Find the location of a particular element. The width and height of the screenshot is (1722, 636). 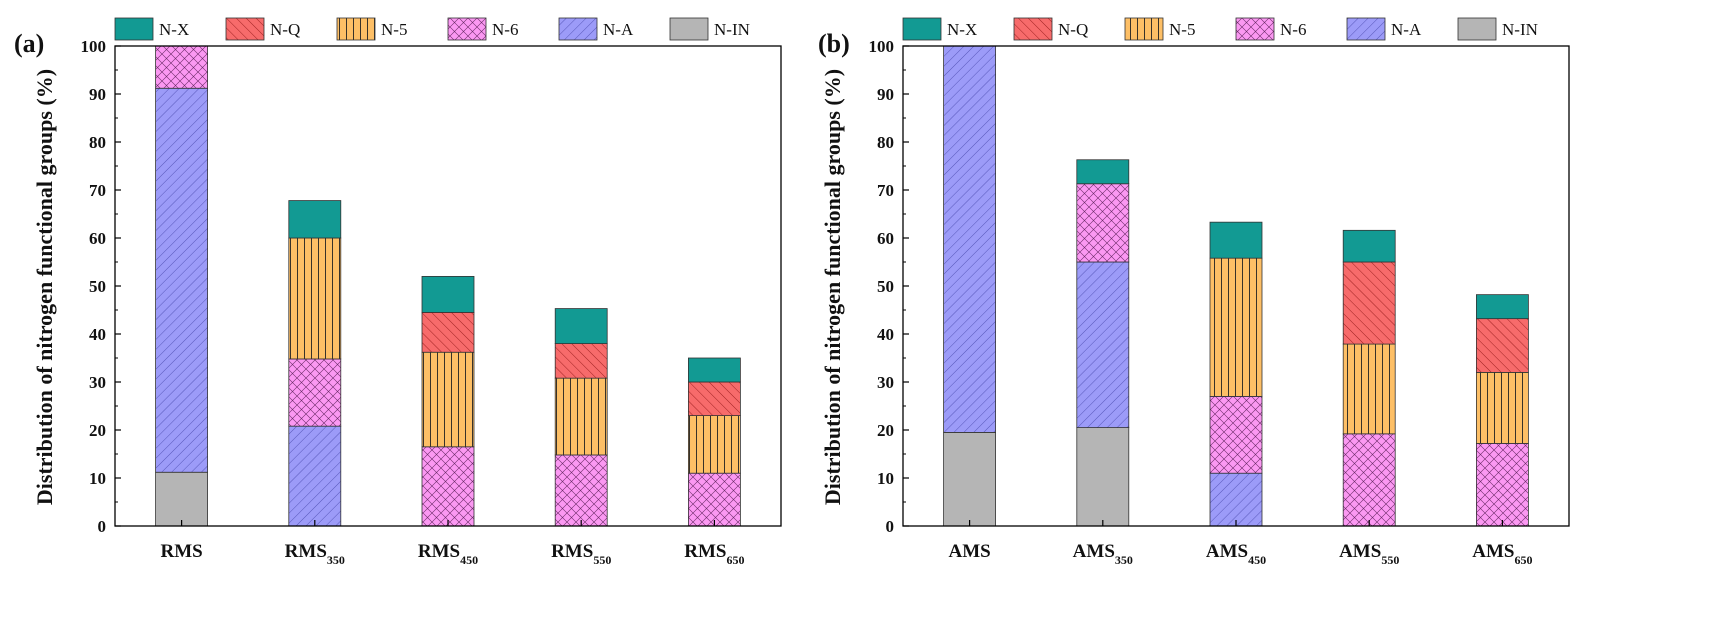

x-label-ams350: AMS350 is located at coordinates (1103, 554).